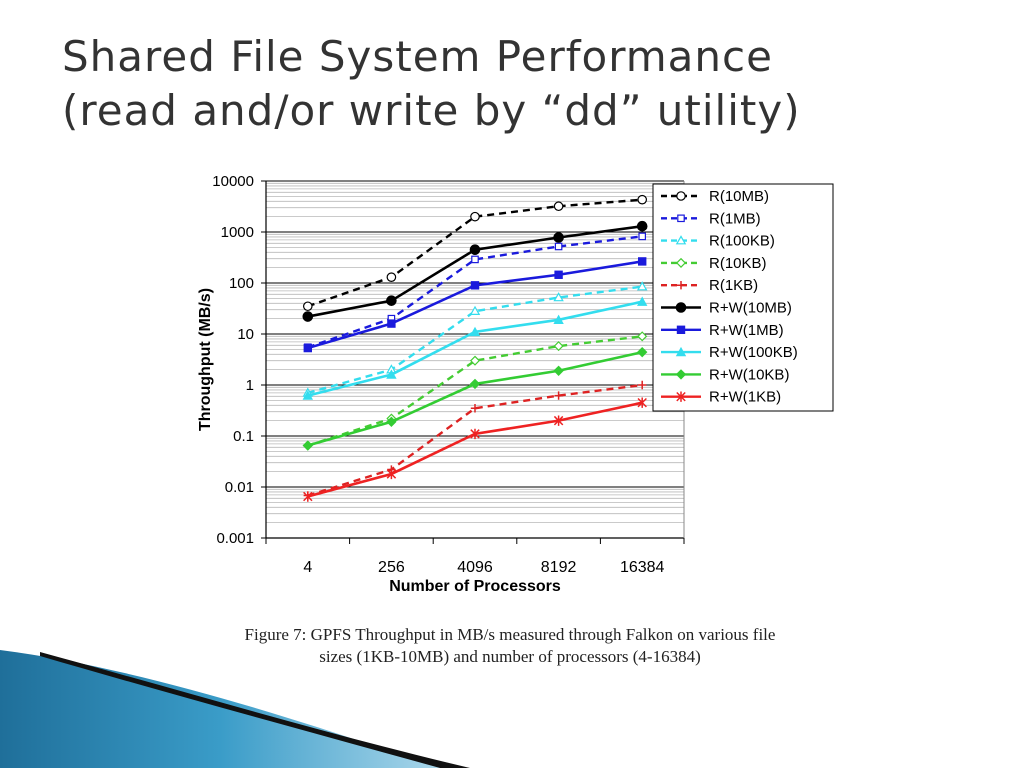 The image size is (1024, 768). Describe the element at coordinates (735, 218) in the screenshot. I see `legend-label: R(1MB)` at that location.